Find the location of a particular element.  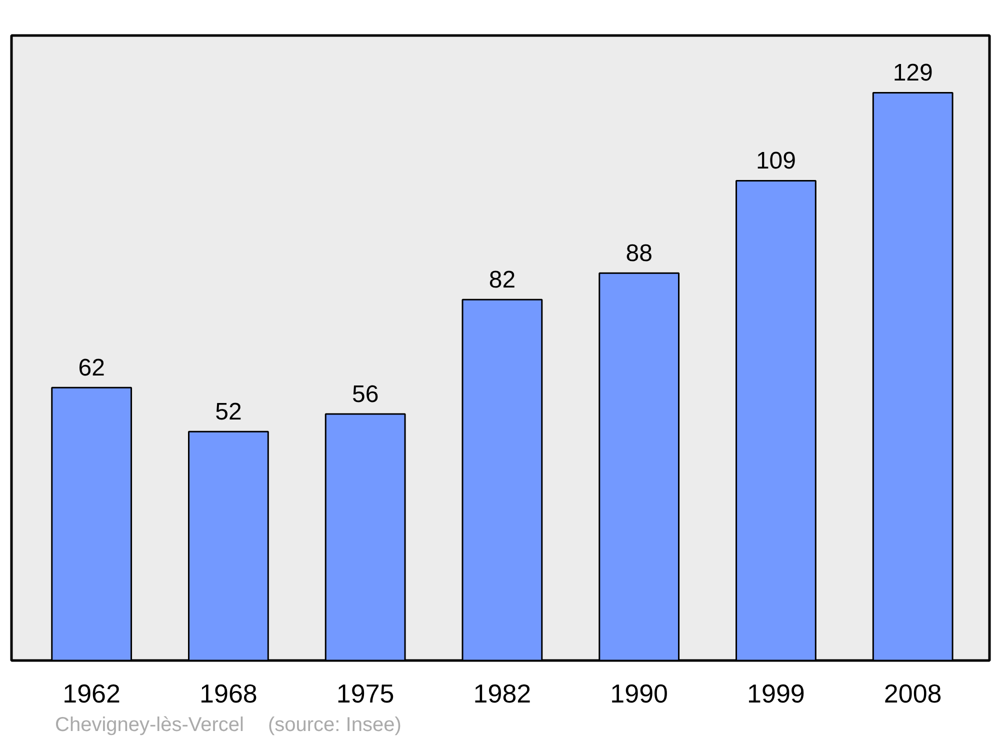

x-tick-label: 1962 is located at coordinates (91, 693).